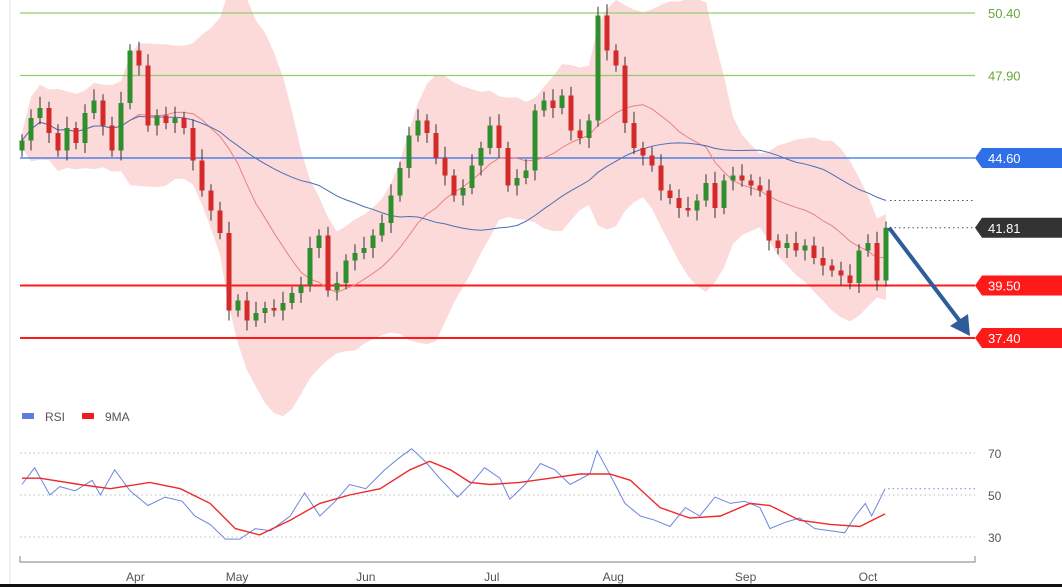 The height and width of the screenshot is (587, 1062). Describe the element at coordinates (1018, 177) in the screenshot. I see `price-tags: 50.40 47.90 44.60 41.81 39.50 37.40` at that location.